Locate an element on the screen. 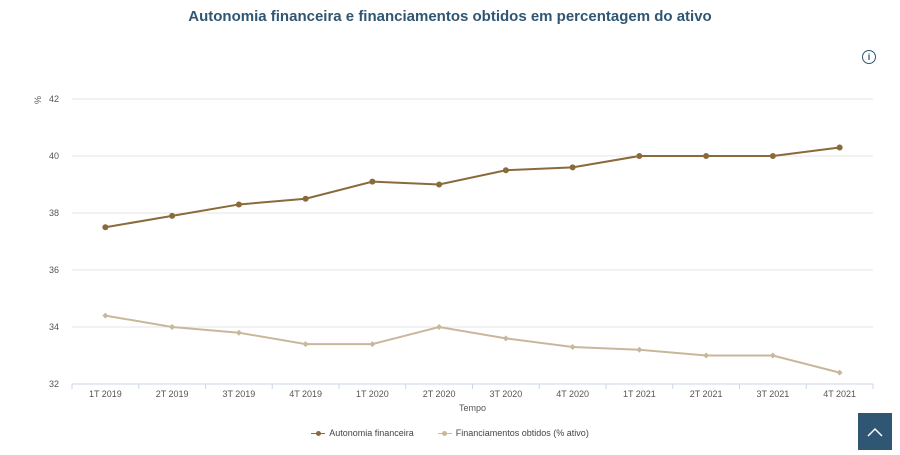 The image size is (900, 455). x-tick-label: 4T 2021 is located at coordinates (839, 394).